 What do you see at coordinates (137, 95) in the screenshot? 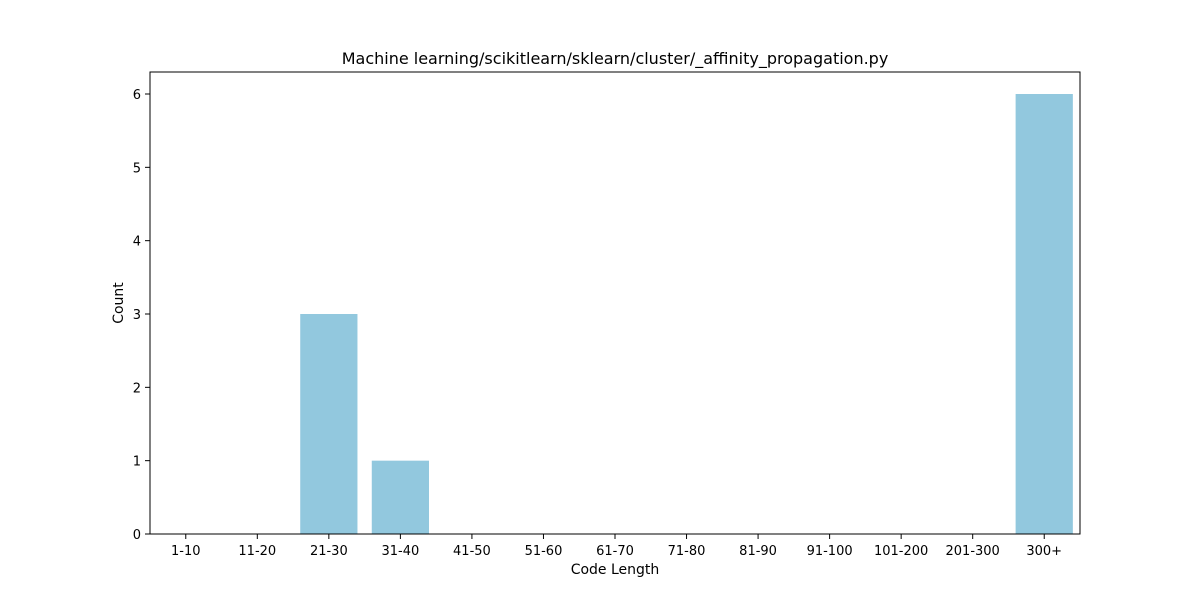
I see `y-tick-label: 6` at bounding box center [137, 95].